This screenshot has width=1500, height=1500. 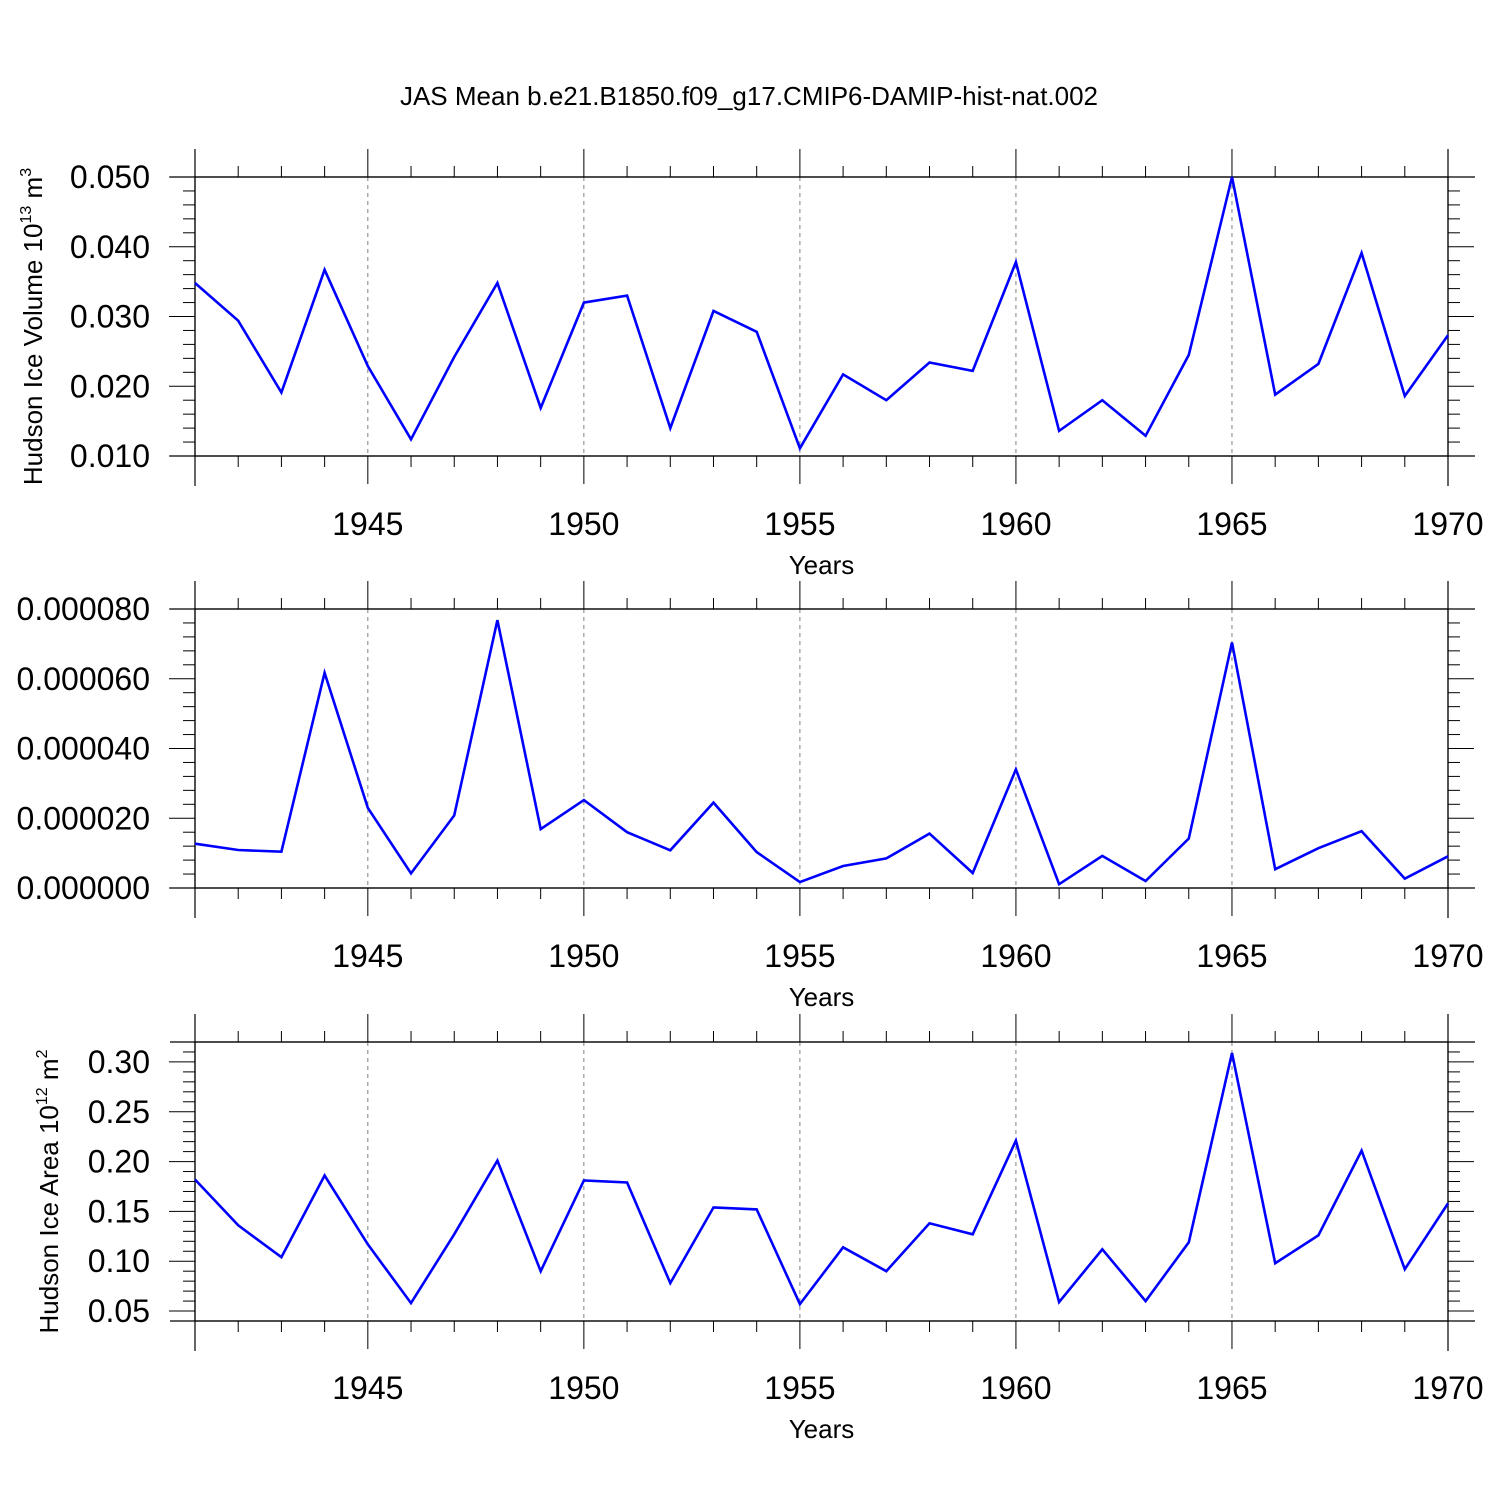 What do you see at coordinates (110, 386) in the screenshot?
I see `y-tick-label: 0.020` at bounding box center [110, 386].